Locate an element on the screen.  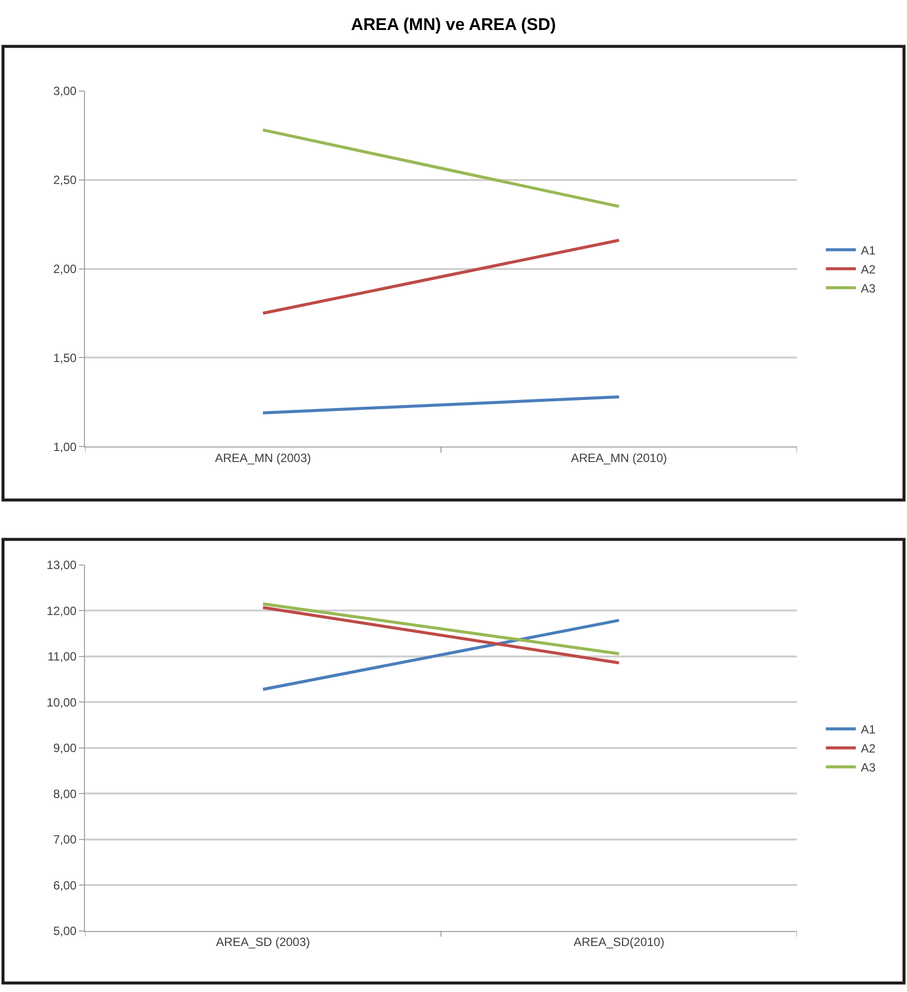
y-tick-label: 6,00 is located at coordinates (65, 885).